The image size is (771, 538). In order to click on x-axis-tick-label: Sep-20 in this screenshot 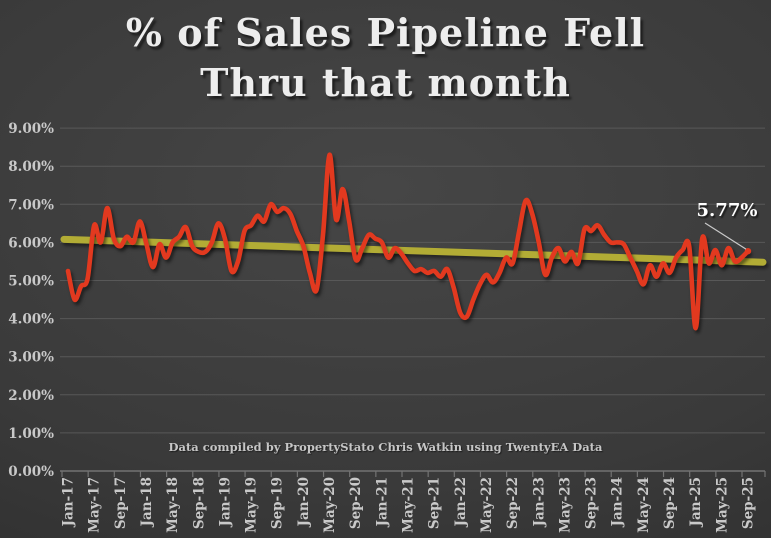, I will do `click(356, 503)`.